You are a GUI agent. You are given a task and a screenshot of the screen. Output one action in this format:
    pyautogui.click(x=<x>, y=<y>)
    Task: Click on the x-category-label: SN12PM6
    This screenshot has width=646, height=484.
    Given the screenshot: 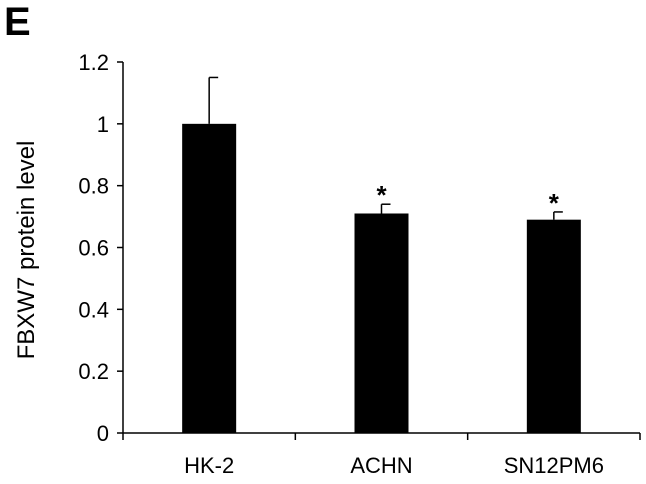 What is the action you would take?
    pyautogui.click(x=554, y=465)
    